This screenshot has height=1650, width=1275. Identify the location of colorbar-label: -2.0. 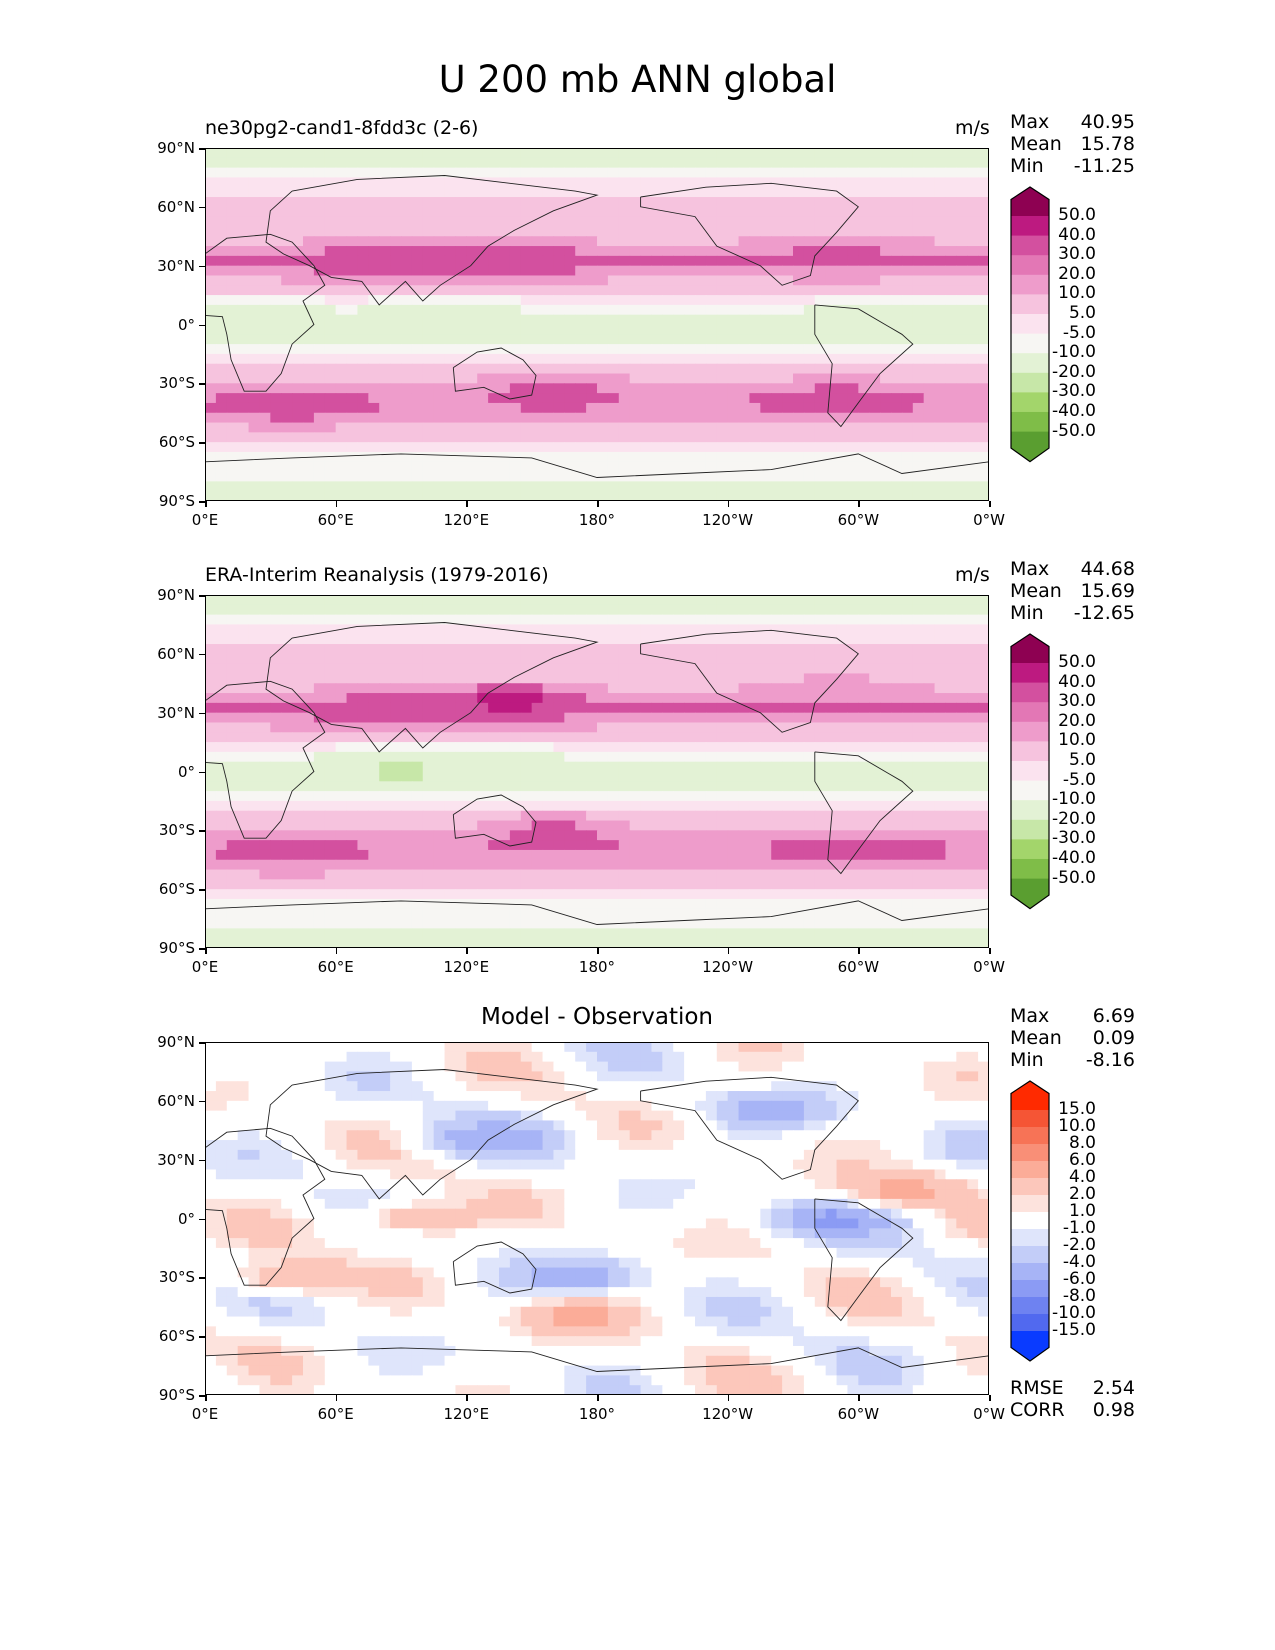
(1079, 1245).